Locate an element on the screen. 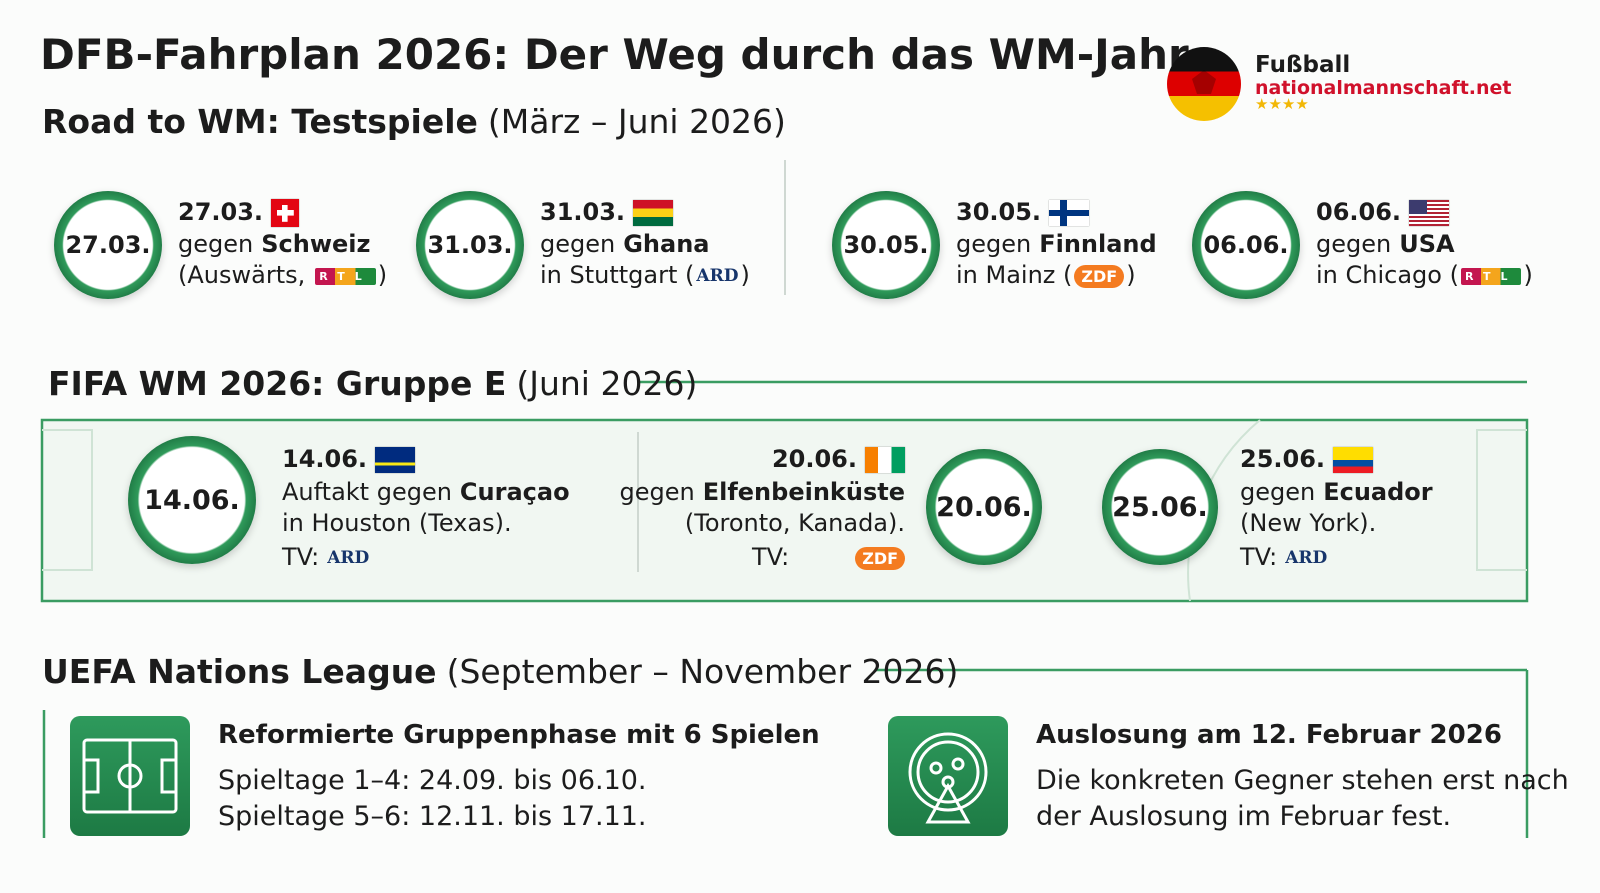 This screenshot has width=1600, height=893. match-venue: in Mainz (ZDF) is located at coordinates (1046, 275).